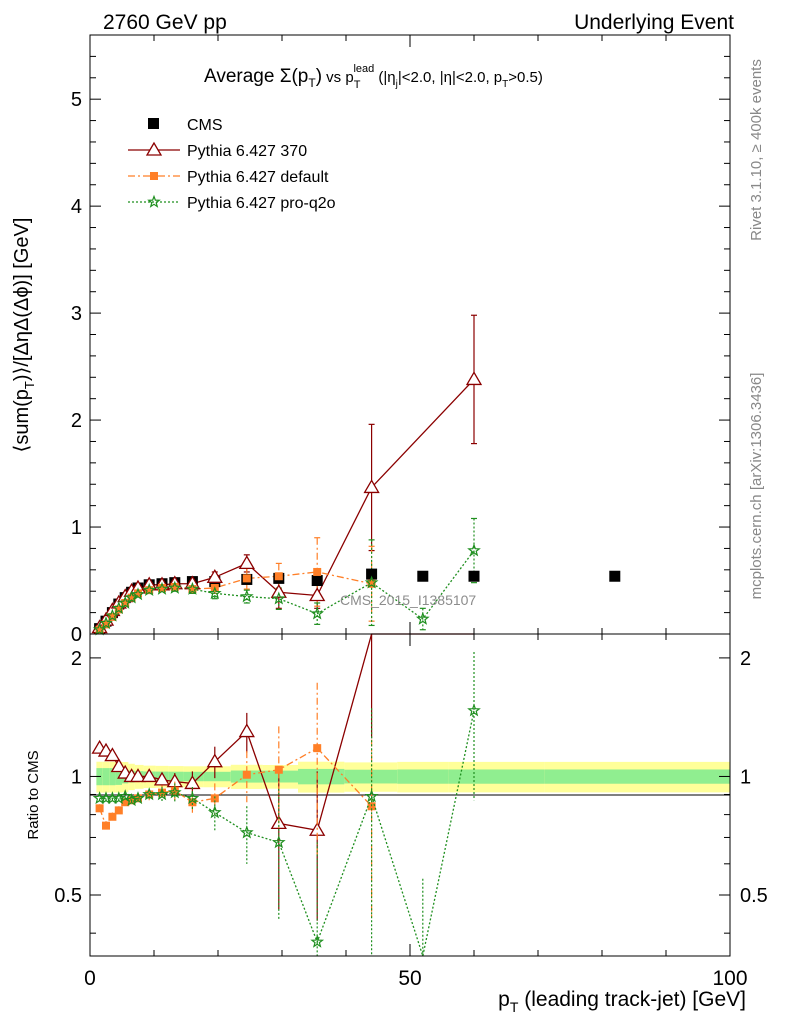  Describe the element at coordinates (258, 177) in the screenshot. I see `legend-label-default: Pythia 6.427 default` at that location.